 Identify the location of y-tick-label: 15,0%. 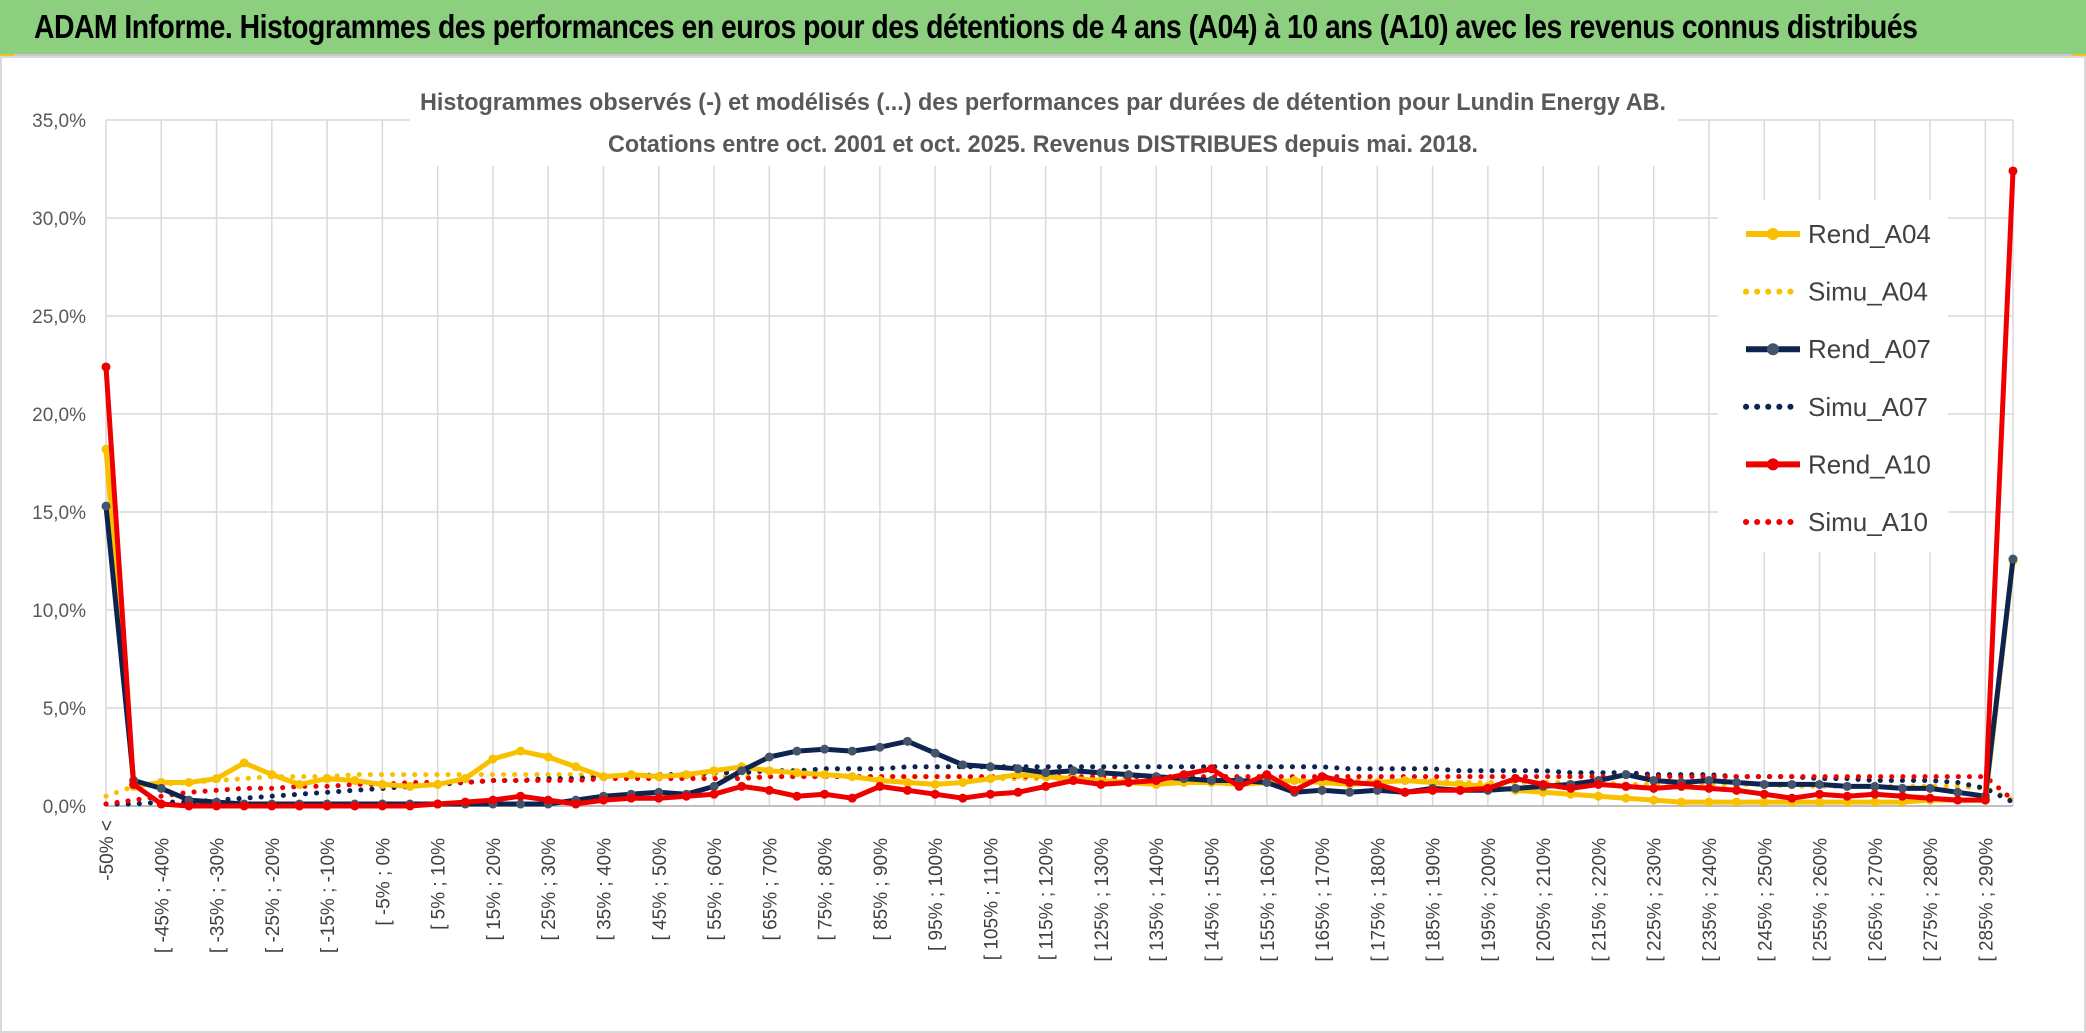
(59, 513).